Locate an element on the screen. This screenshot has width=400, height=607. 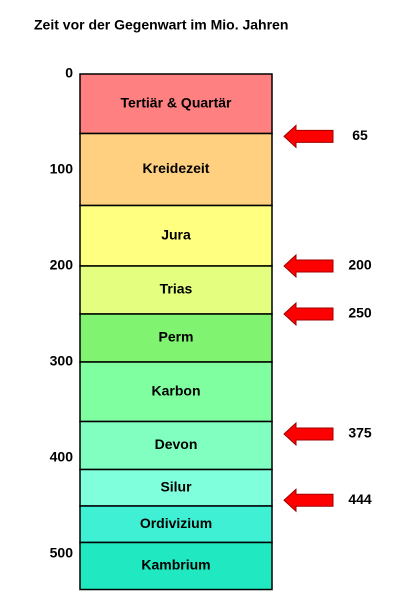
period-label: Karbon is located at coordinates (176, 390).